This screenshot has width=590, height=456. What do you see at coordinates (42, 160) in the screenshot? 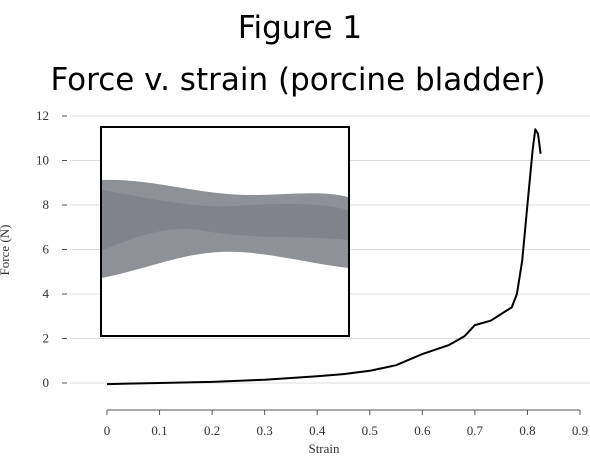
I see `y-tick-label: 10` at bounding box center [42, 160].